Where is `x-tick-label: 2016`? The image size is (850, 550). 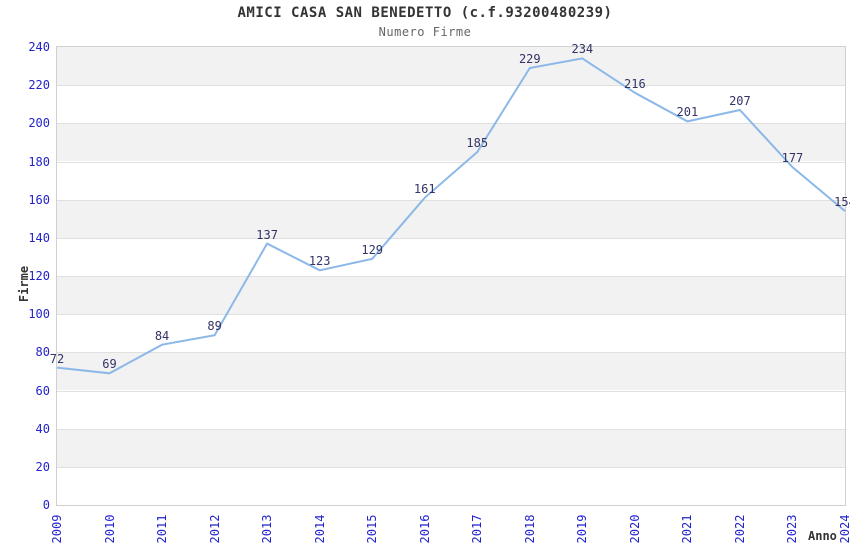 x-tick-label: 2016 is located at coordinates (424, 529).